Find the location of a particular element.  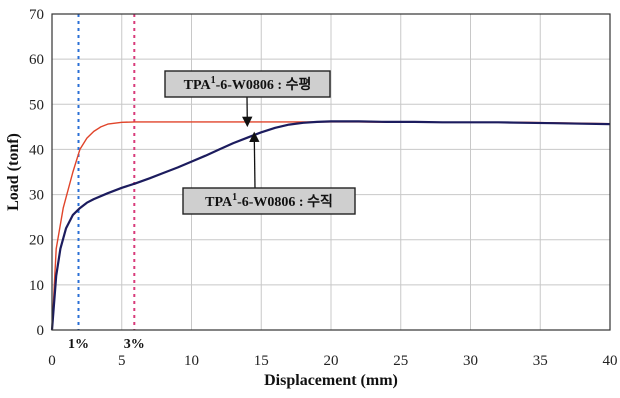

y-tick-label: 10 is located at coordinates (36, 286).